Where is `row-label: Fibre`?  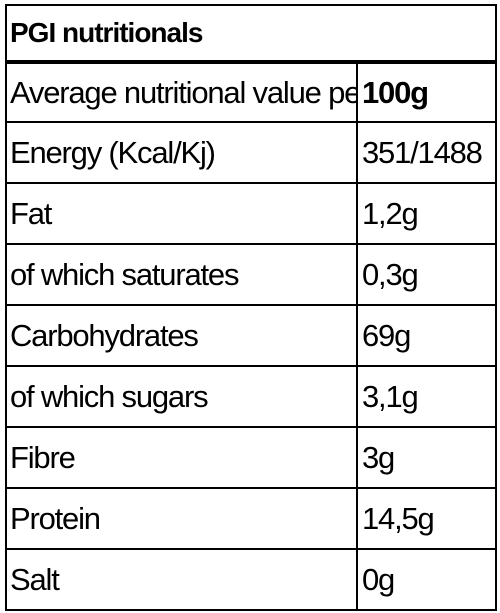
row-label: Fibre is located at coordinates (182, 457).